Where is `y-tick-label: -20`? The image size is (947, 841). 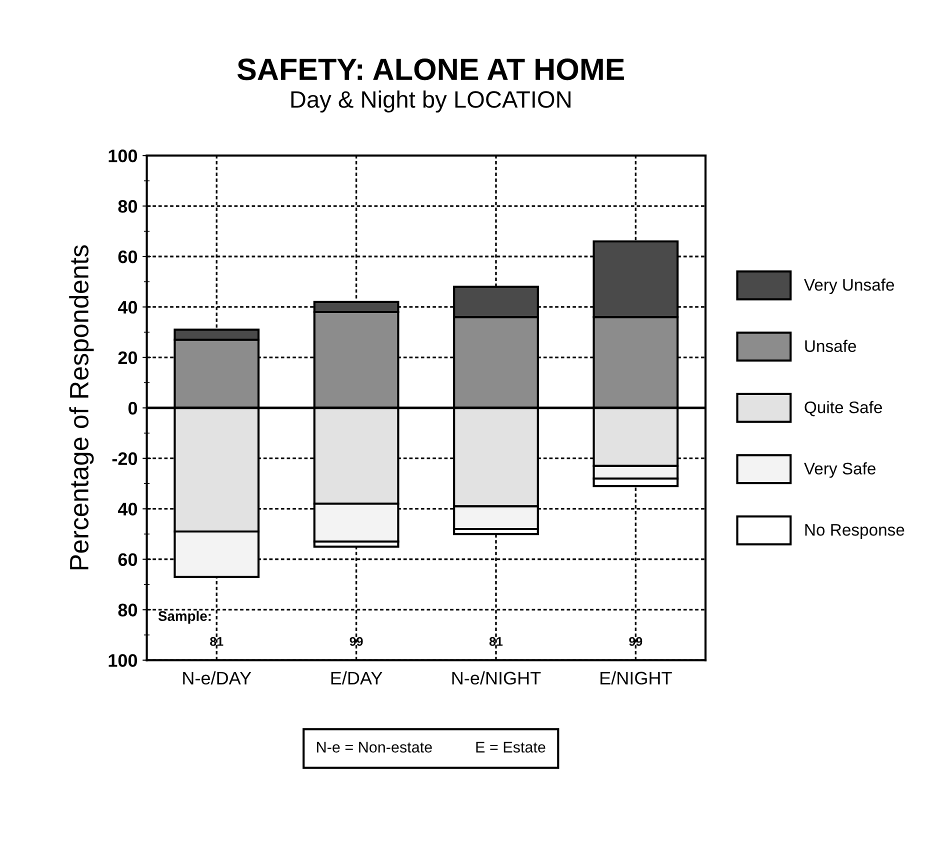 y-tick-label: -20 is located at coordinates (125, 459).